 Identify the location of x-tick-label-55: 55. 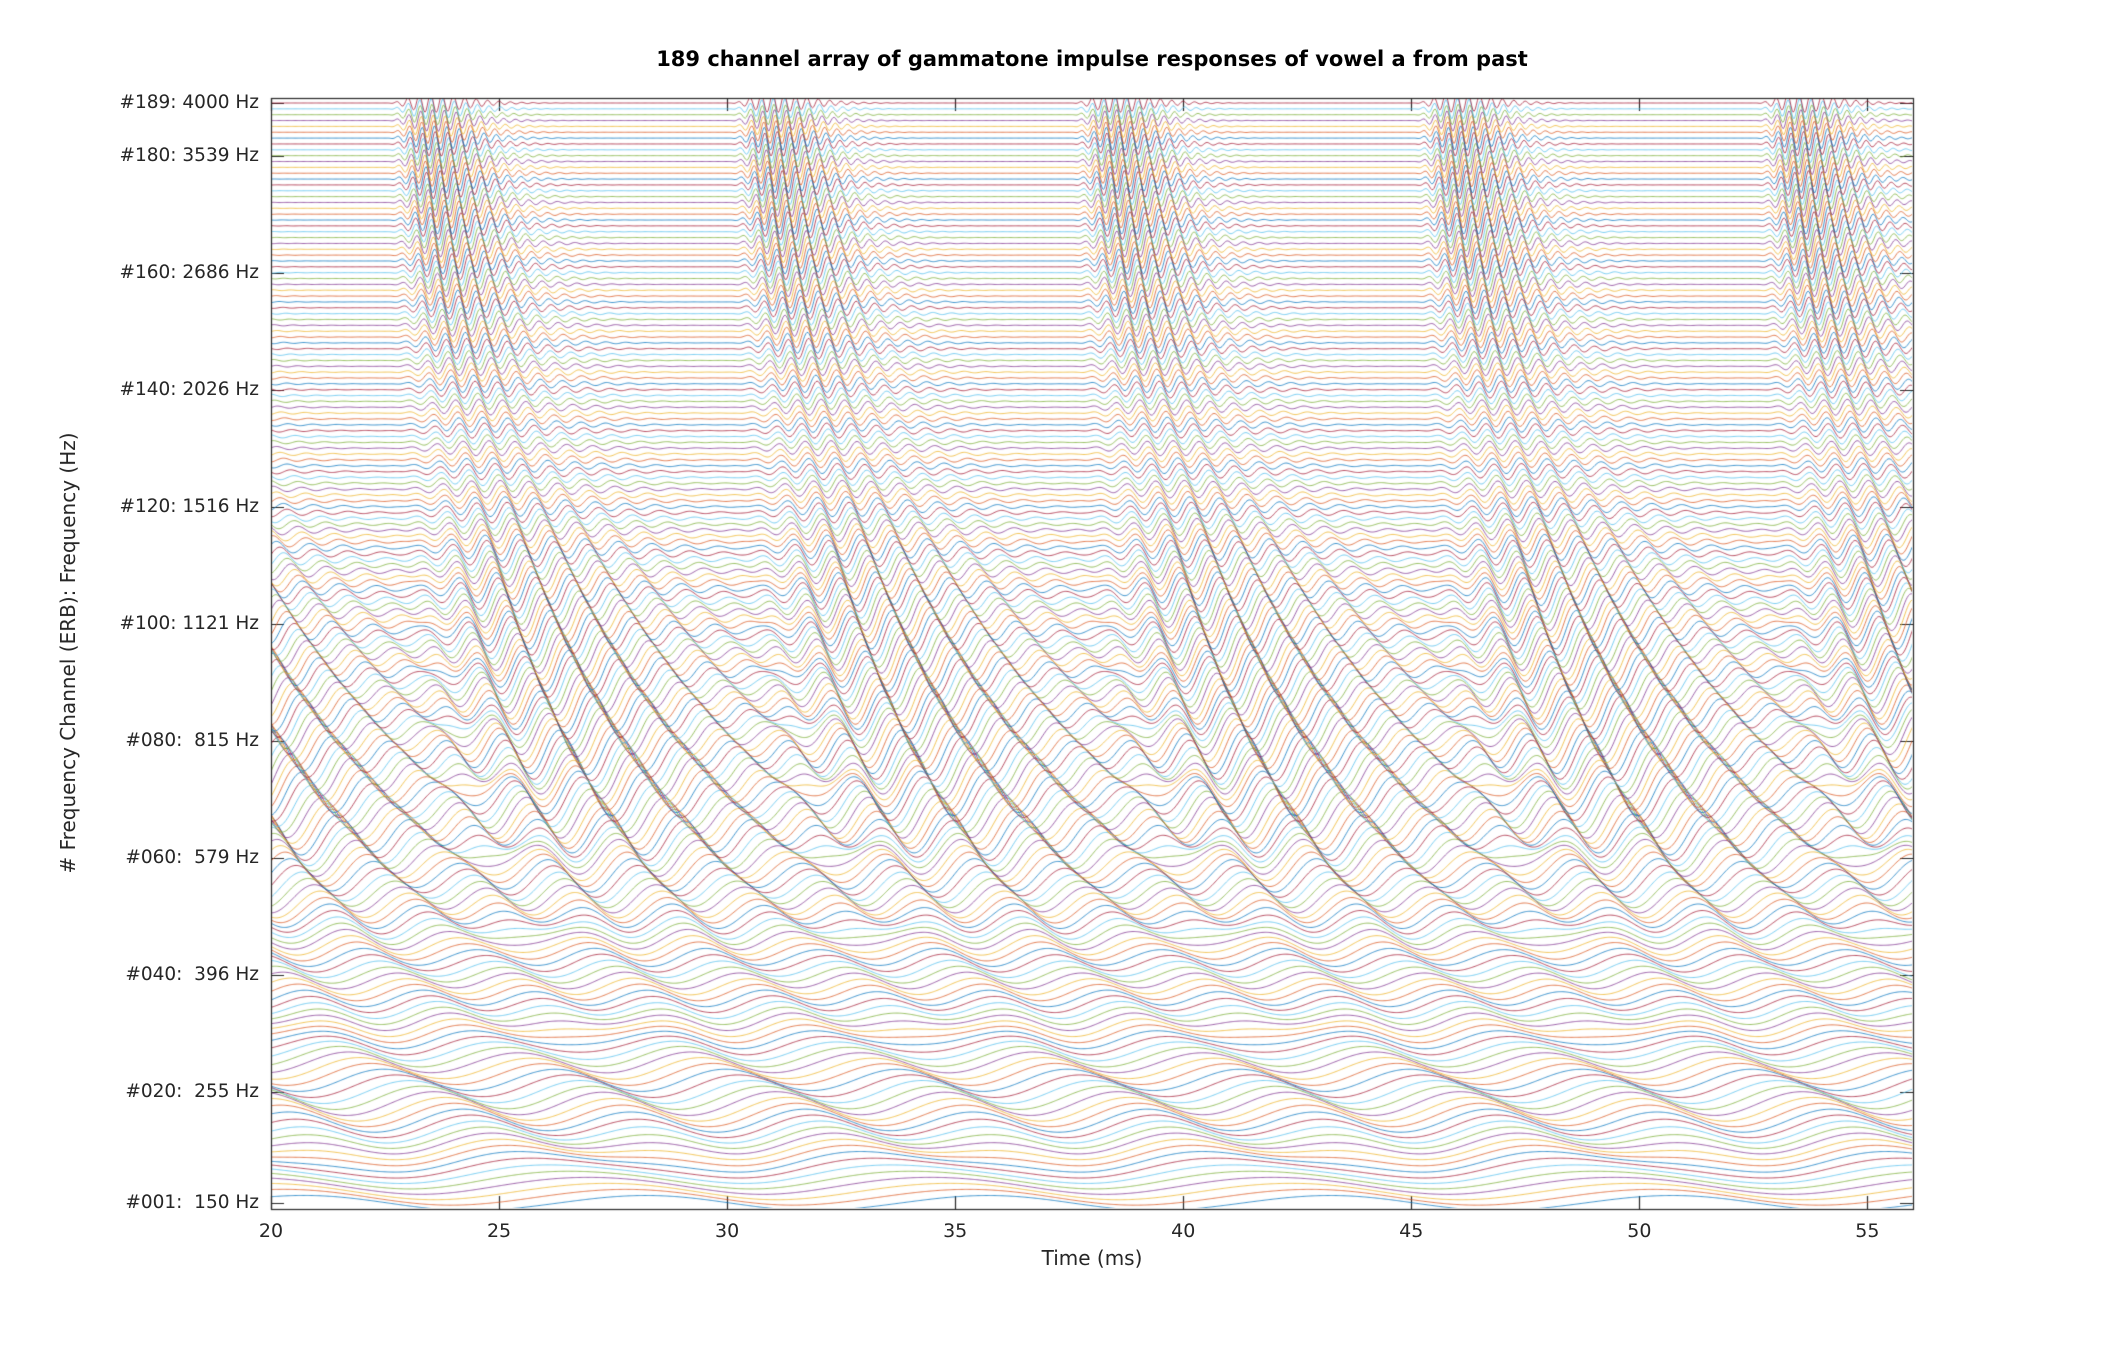
(1867, 1231).